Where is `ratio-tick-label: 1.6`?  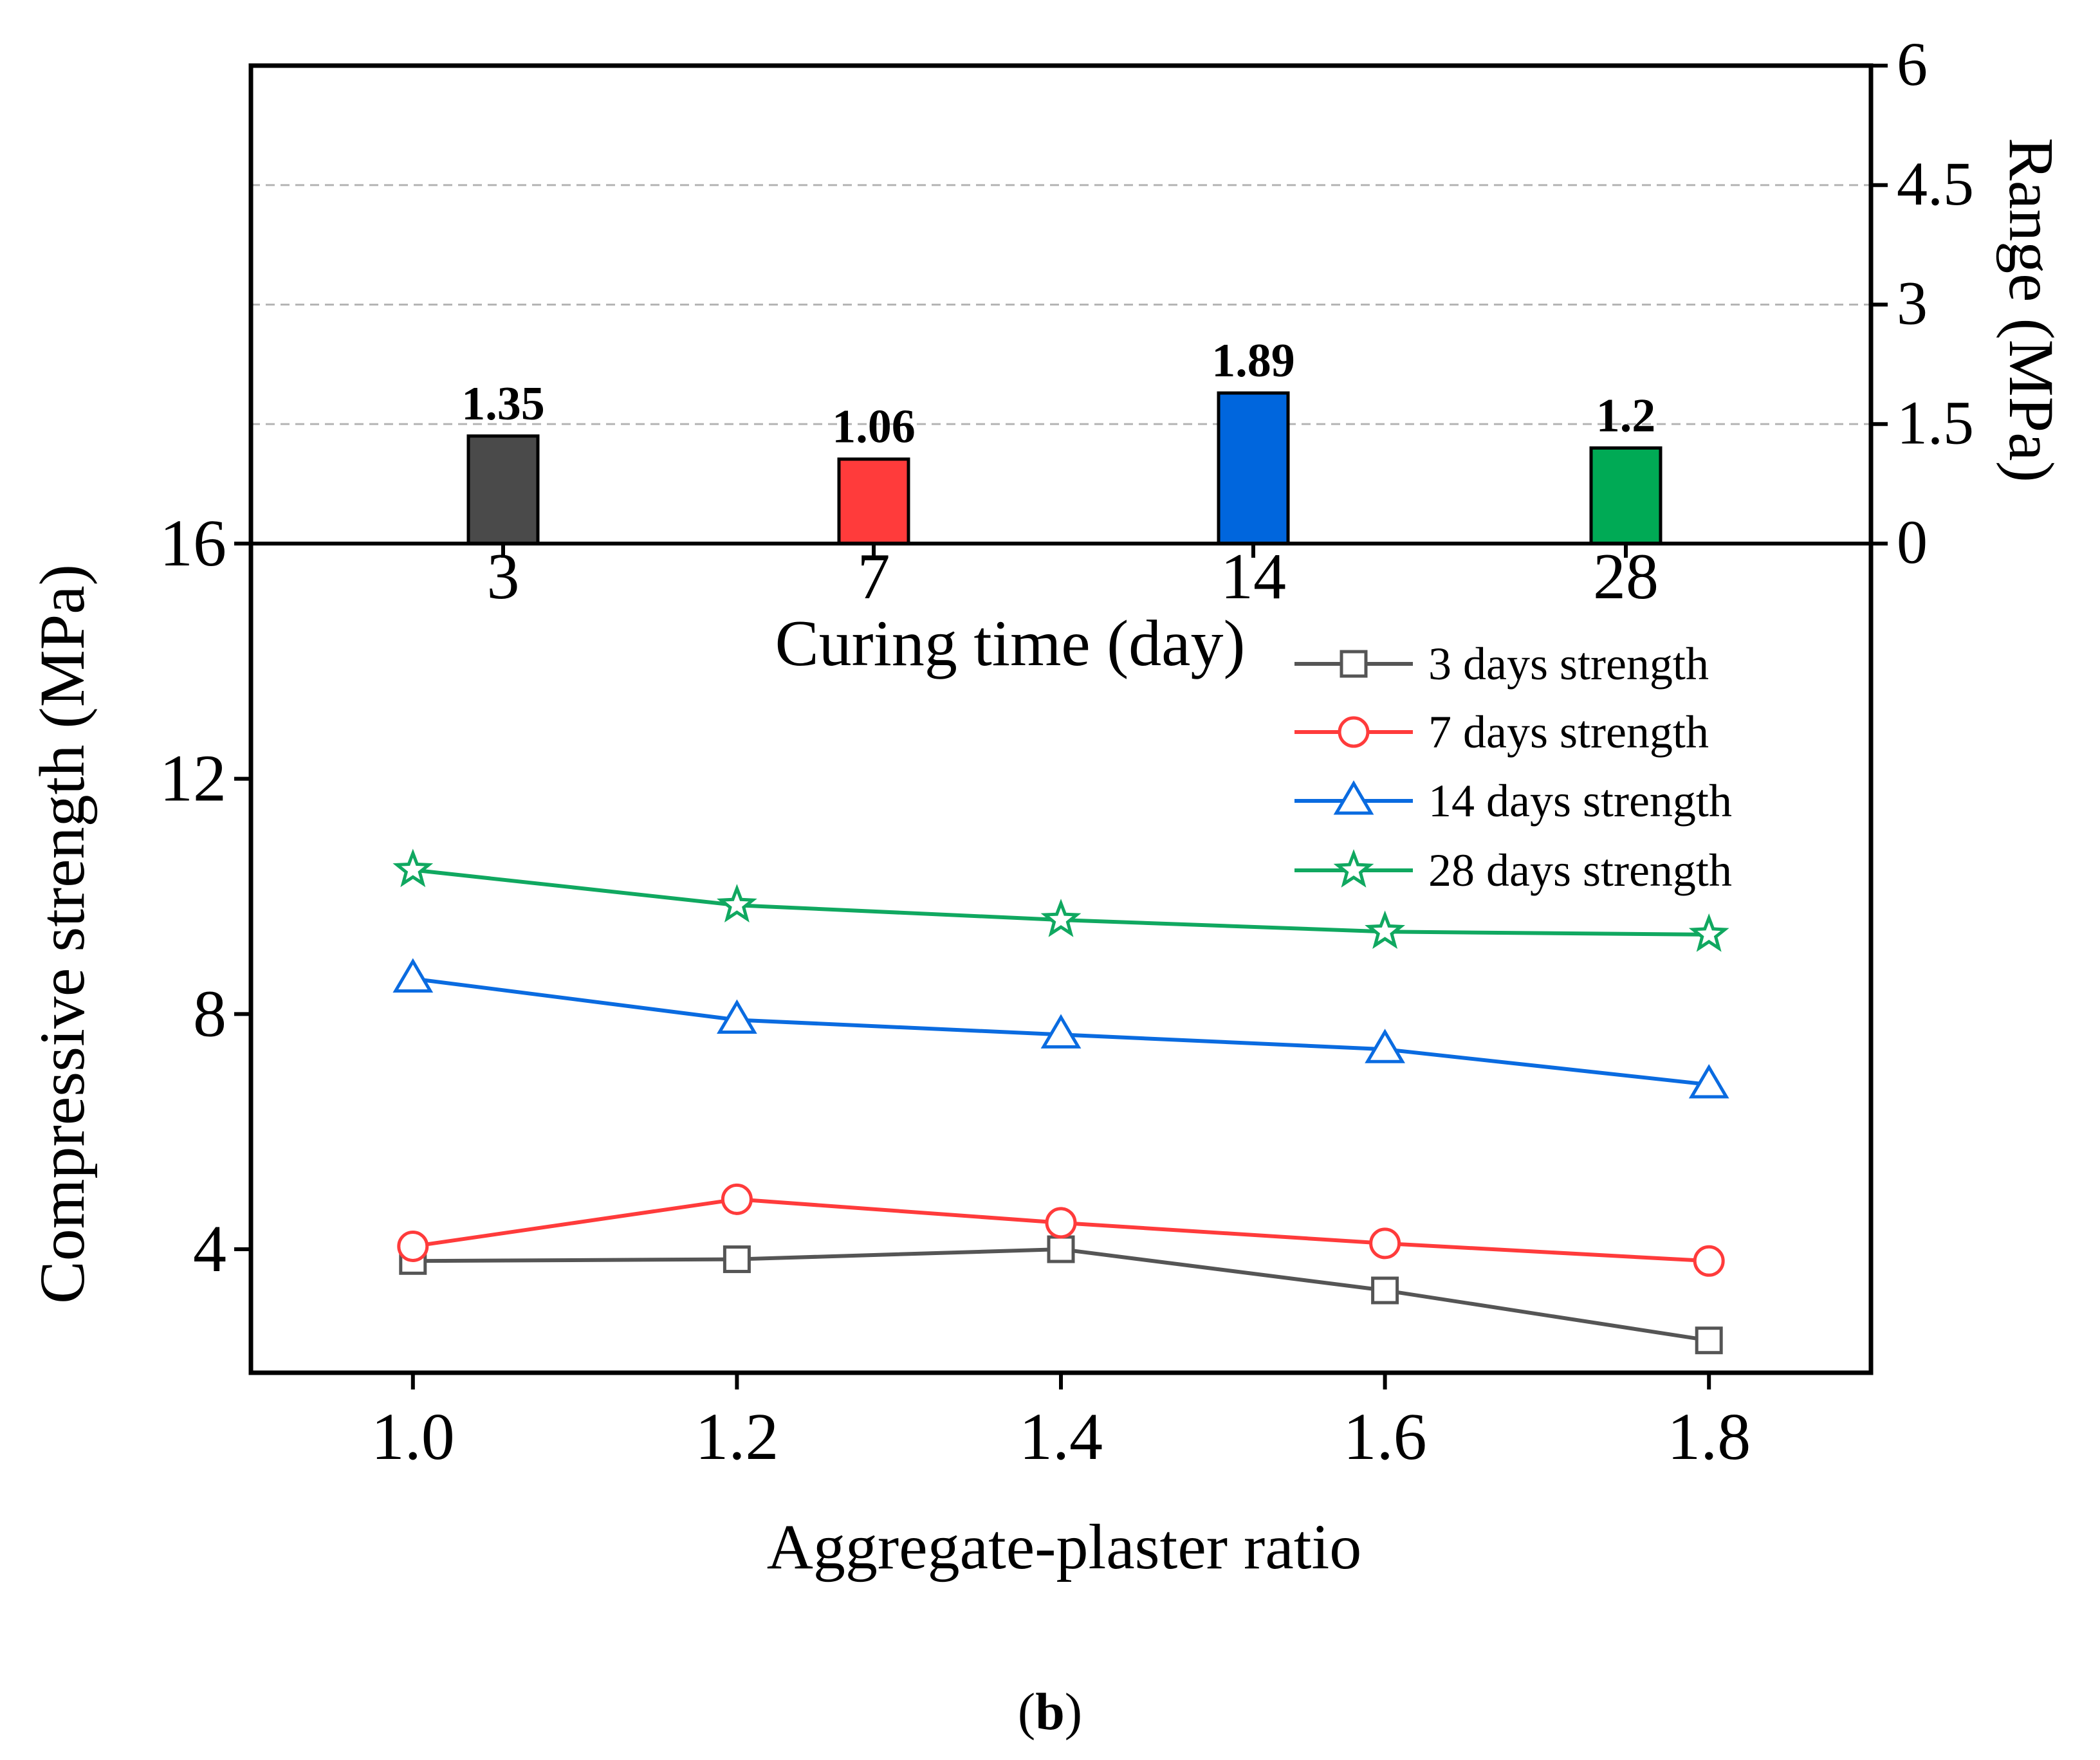 ratio-tick-label: 1.6 is located at coordinates (1385, 1437).